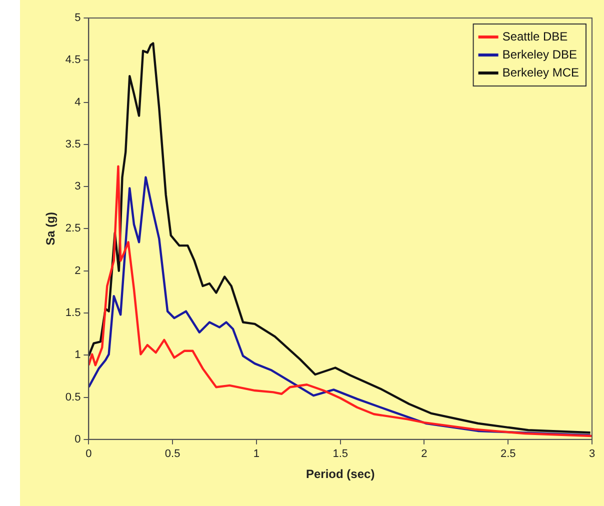 The height and width of the screenshot is (506, 604). What do you see at coordinates (340, 454) in the screenshot?
I see `x-tick-label: 1.5` at bounding box center [340, 454].